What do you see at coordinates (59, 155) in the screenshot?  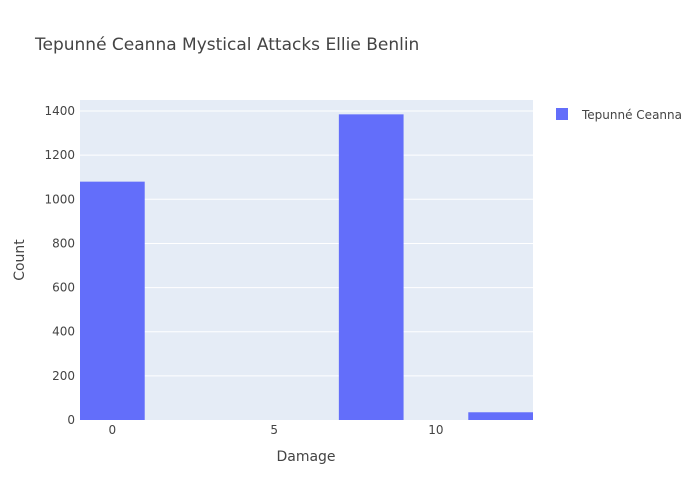 I see `y-tick-label: 1200` at bounding box center [59, 155].